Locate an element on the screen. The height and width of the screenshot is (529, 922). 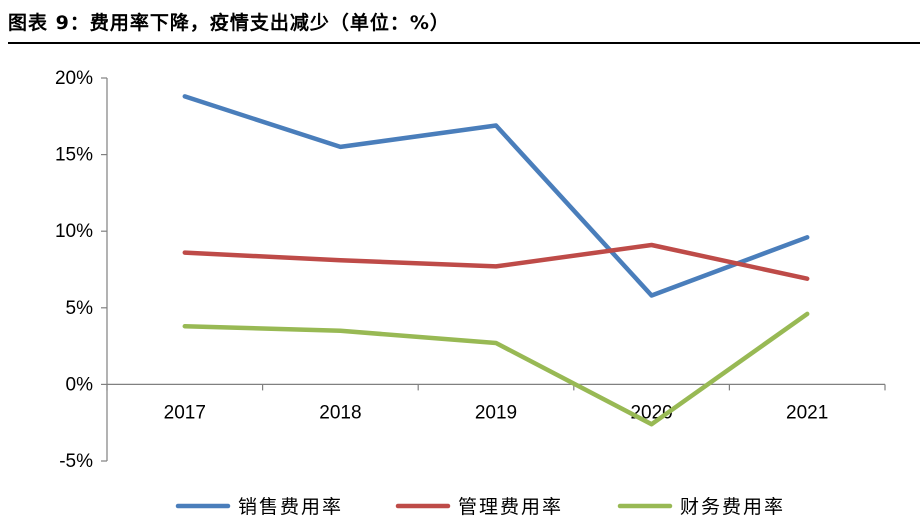
x-tick-label: 2017 is located at coordinates (185, 412).